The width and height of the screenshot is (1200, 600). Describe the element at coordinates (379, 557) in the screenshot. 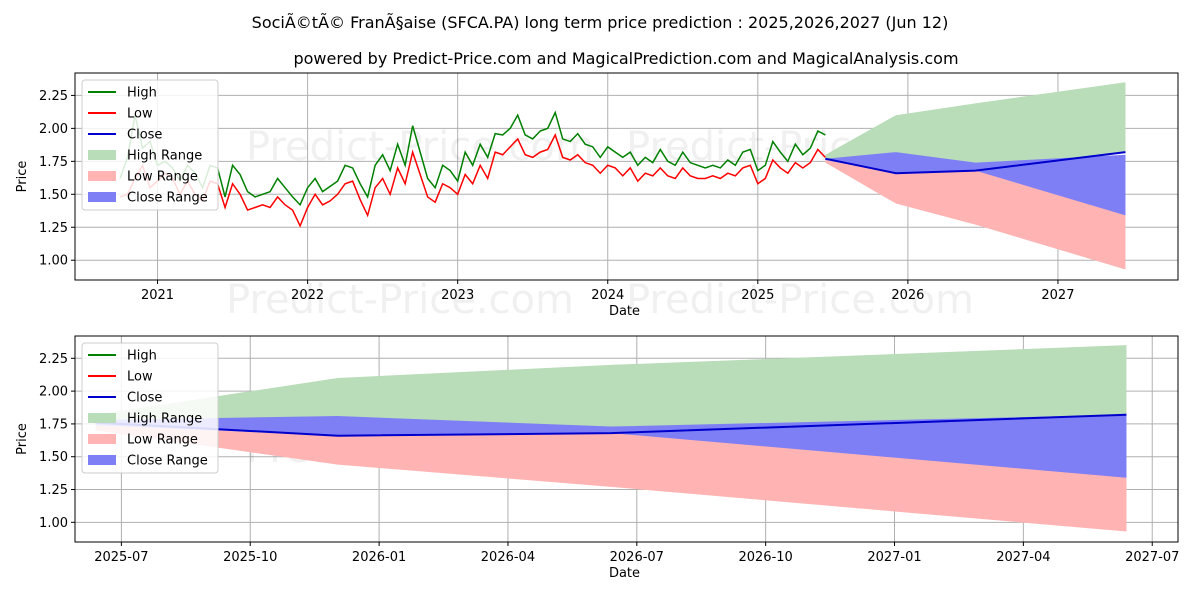

I see `x-tick-label: 2026-01` at that location.